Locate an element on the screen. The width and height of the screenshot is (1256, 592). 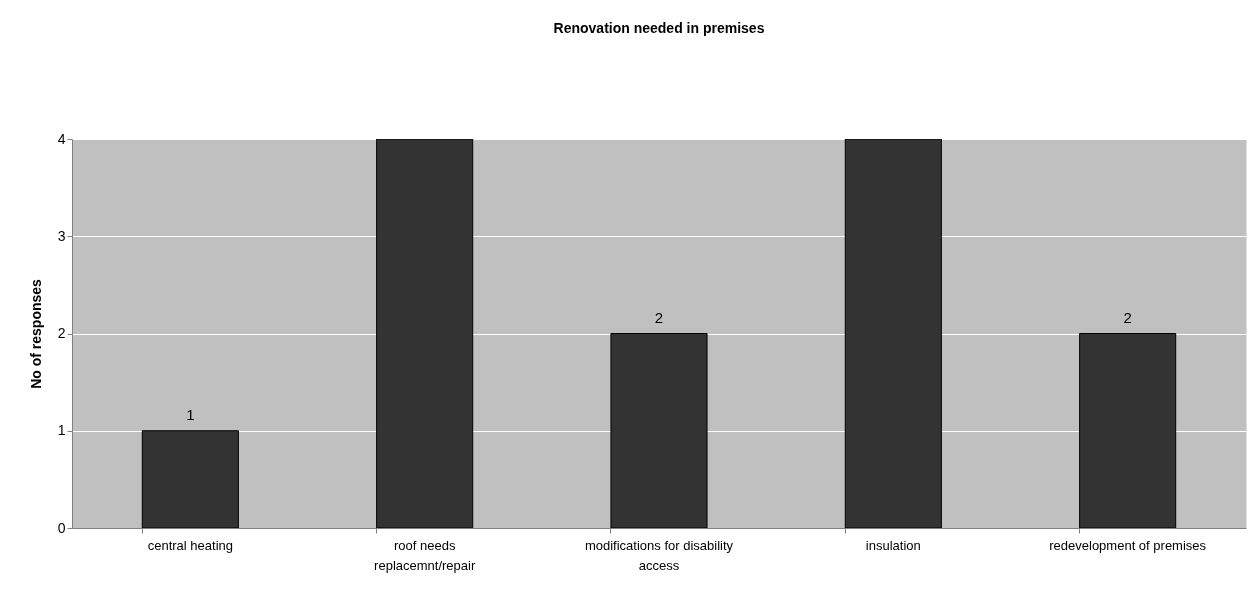
y-tick-label: 4 is located at coordinates (61, 138).